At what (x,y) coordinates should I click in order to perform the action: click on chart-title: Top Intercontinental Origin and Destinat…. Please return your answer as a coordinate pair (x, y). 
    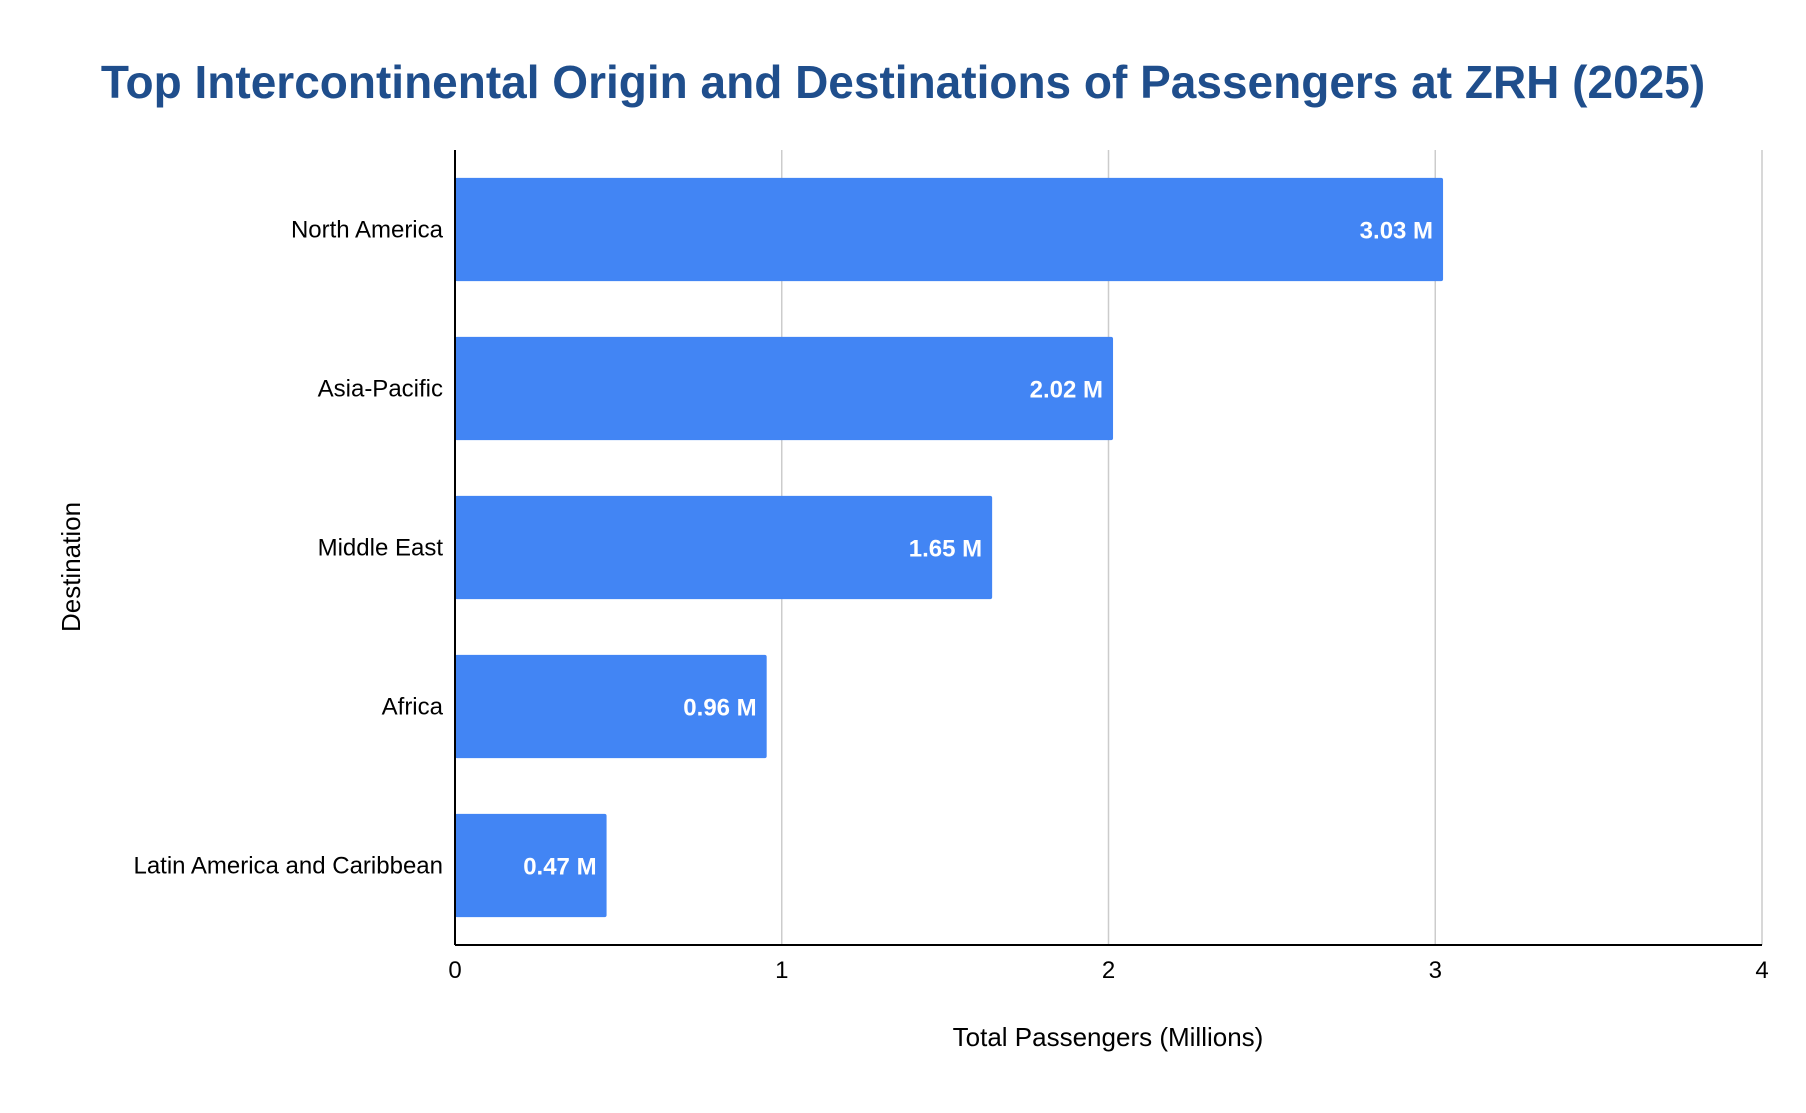
    Looking at the image, I should click on (903, 82).